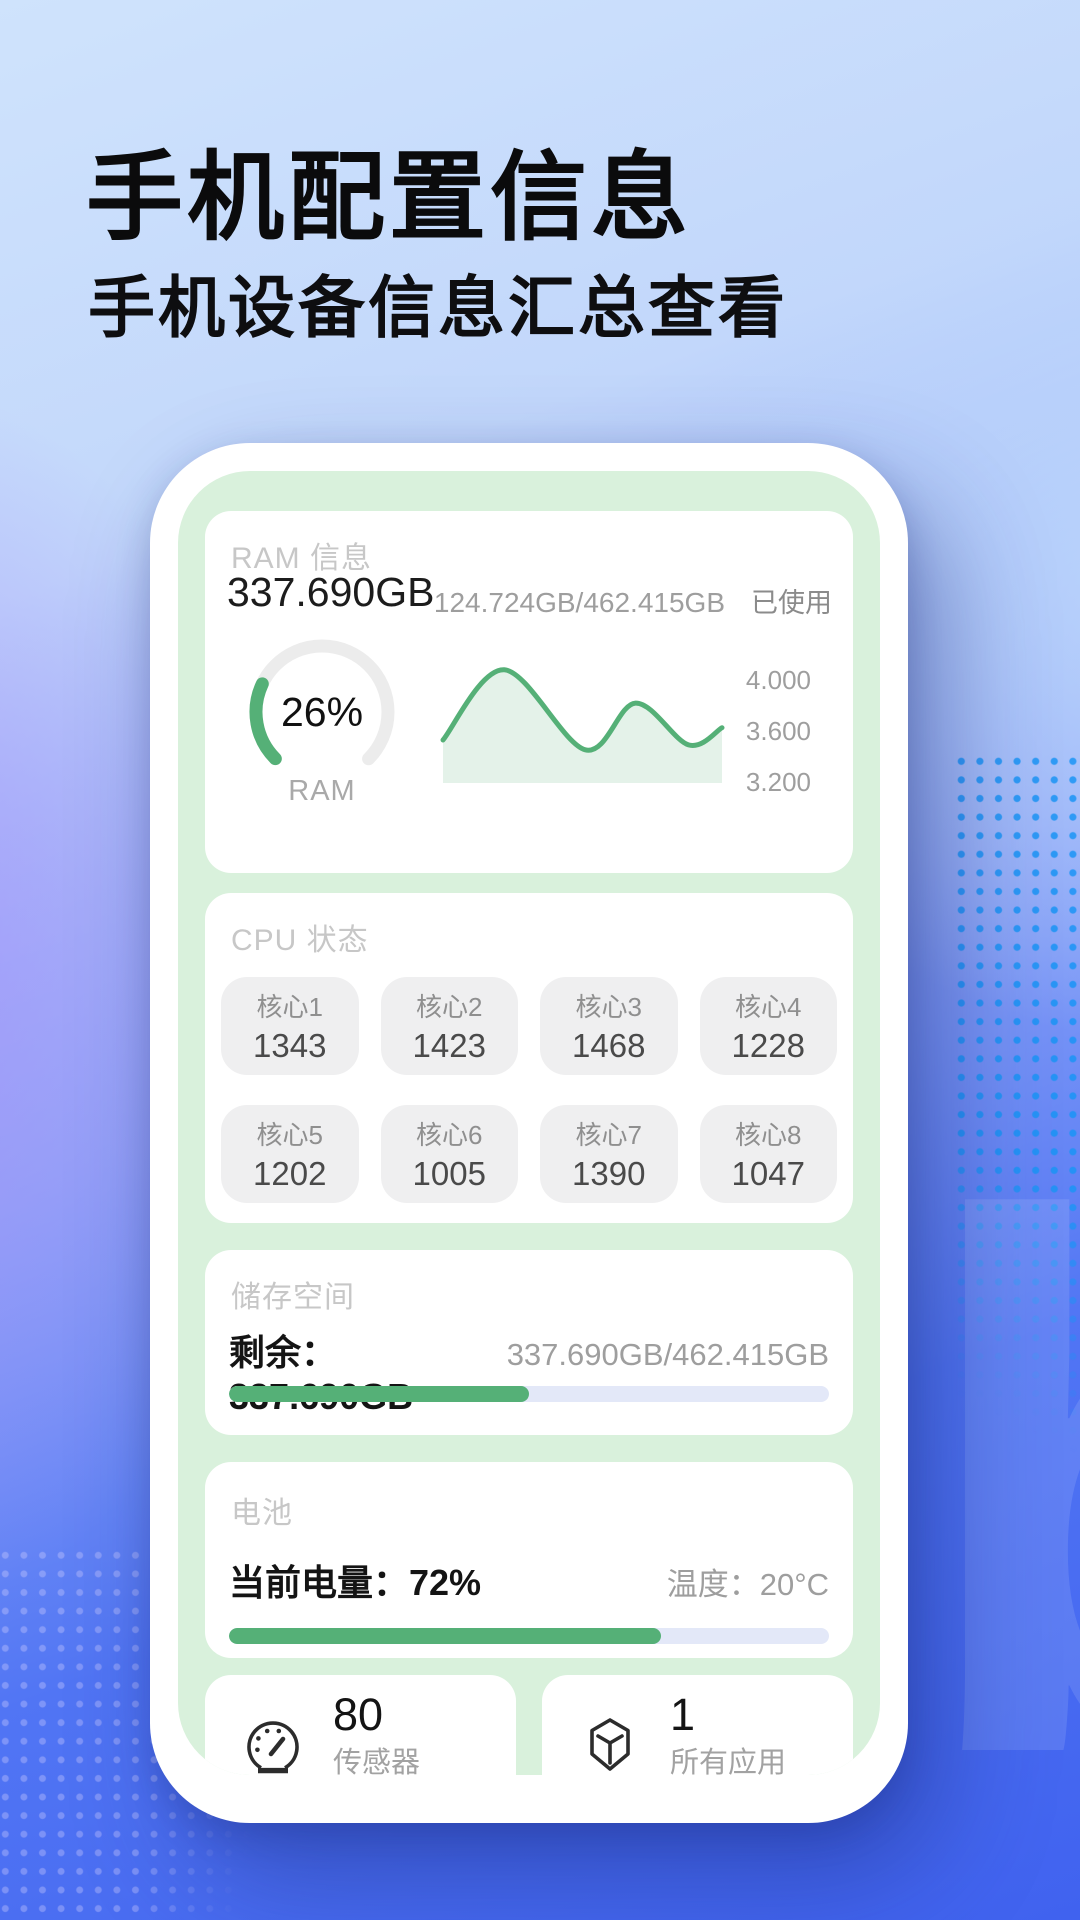 The width and height of the screenshot is (1080, 1920). Describe the element at coordinates (667, 1354) in the screenshot. I see `storage-ratio: 337.690GB/462.415GB` at that location.